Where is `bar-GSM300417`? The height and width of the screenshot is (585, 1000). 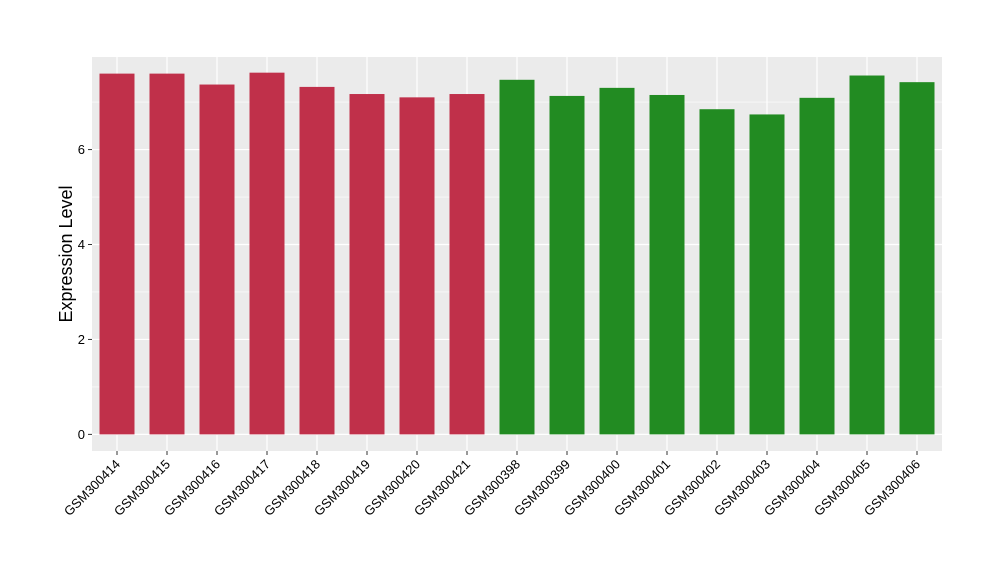 bar-GSM300417 is located at coordinates (267, 253).